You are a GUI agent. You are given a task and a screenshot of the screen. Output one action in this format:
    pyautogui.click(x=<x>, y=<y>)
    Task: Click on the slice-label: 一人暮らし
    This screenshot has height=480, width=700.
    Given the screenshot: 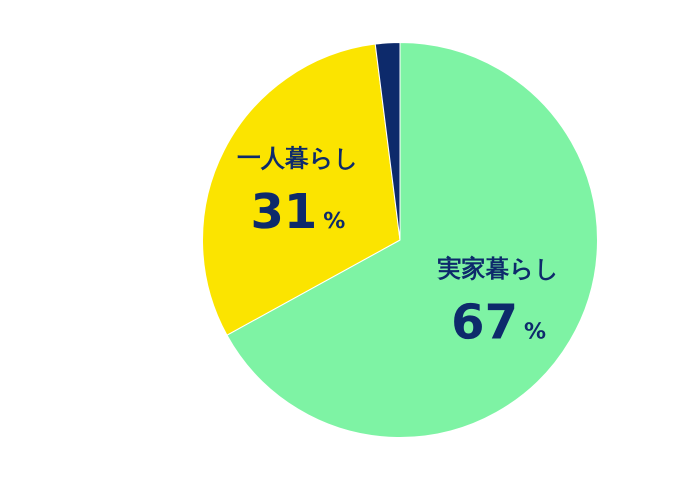 What is the action you would take?
    pyautogui.click(x=297, y=158)
    